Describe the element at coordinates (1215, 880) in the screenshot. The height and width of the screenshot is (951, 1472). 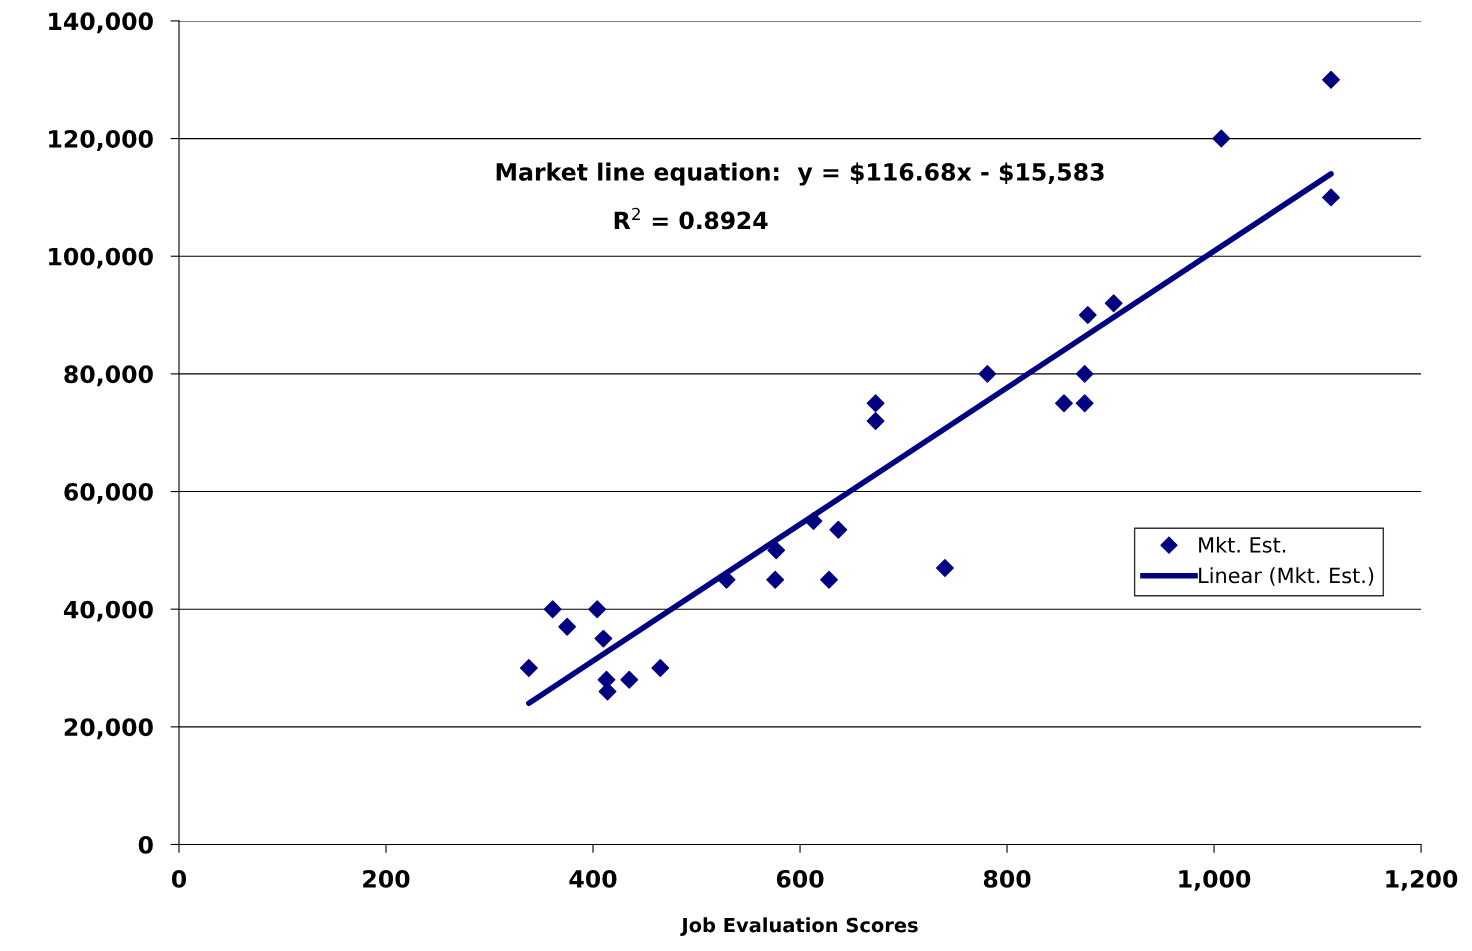
I see `x-tick-label: 1,000` at that location.